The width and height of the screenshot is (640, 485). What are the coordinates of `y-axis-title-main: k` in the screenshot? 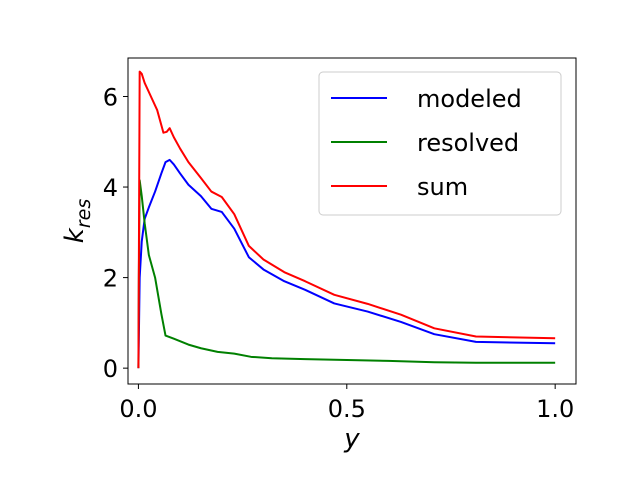 It's located at (75, 235).